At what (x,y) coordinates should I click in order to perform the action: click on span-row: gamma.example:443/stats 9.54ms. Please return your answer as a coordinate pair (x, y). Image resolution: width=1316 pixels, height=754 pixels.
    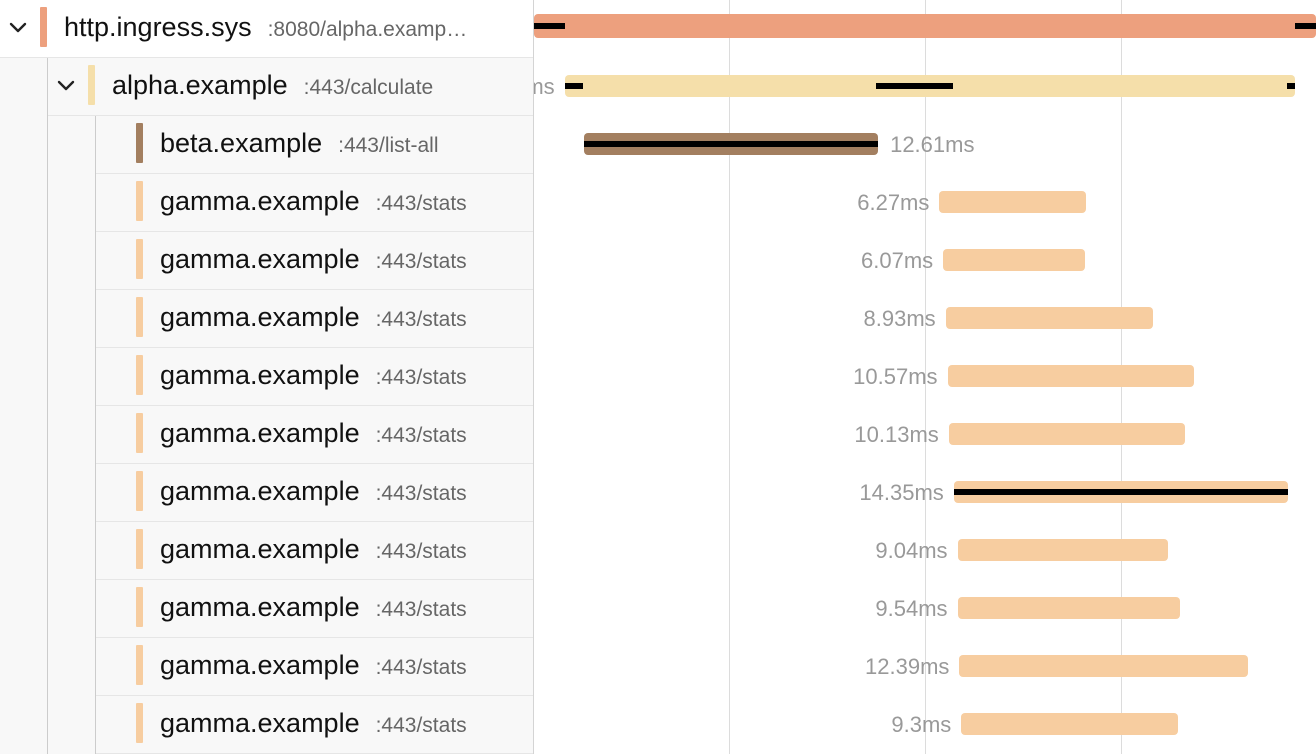
    Looking at the image, I should click on (658, 609).